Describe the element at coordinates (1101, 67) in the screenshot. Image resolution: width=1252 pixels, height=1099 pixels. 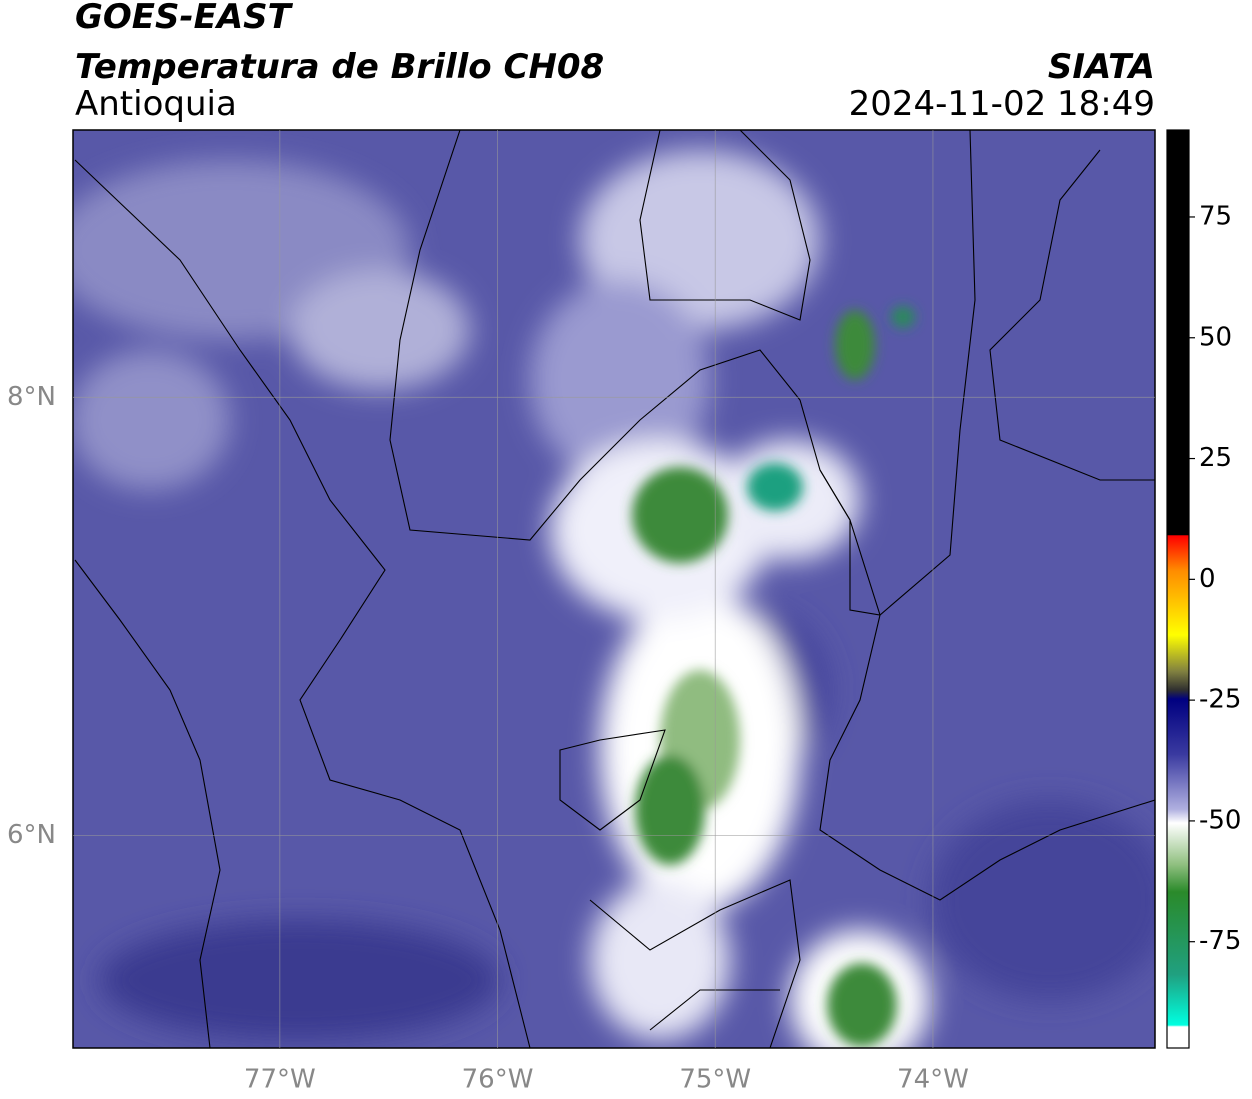
I see `source: SIATA` at that location.